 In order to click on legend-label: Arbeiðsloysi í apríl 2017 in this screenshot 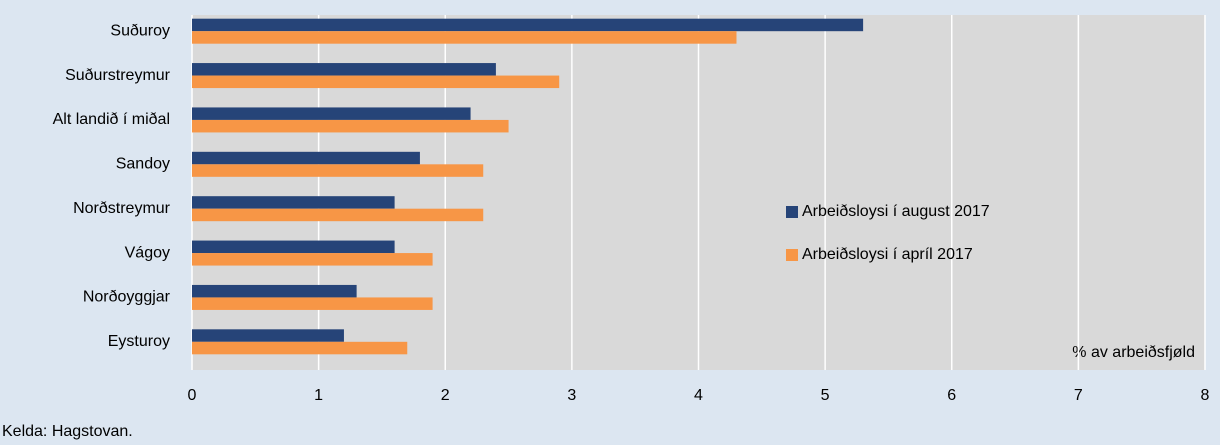, I will do `click(887, 254)`.